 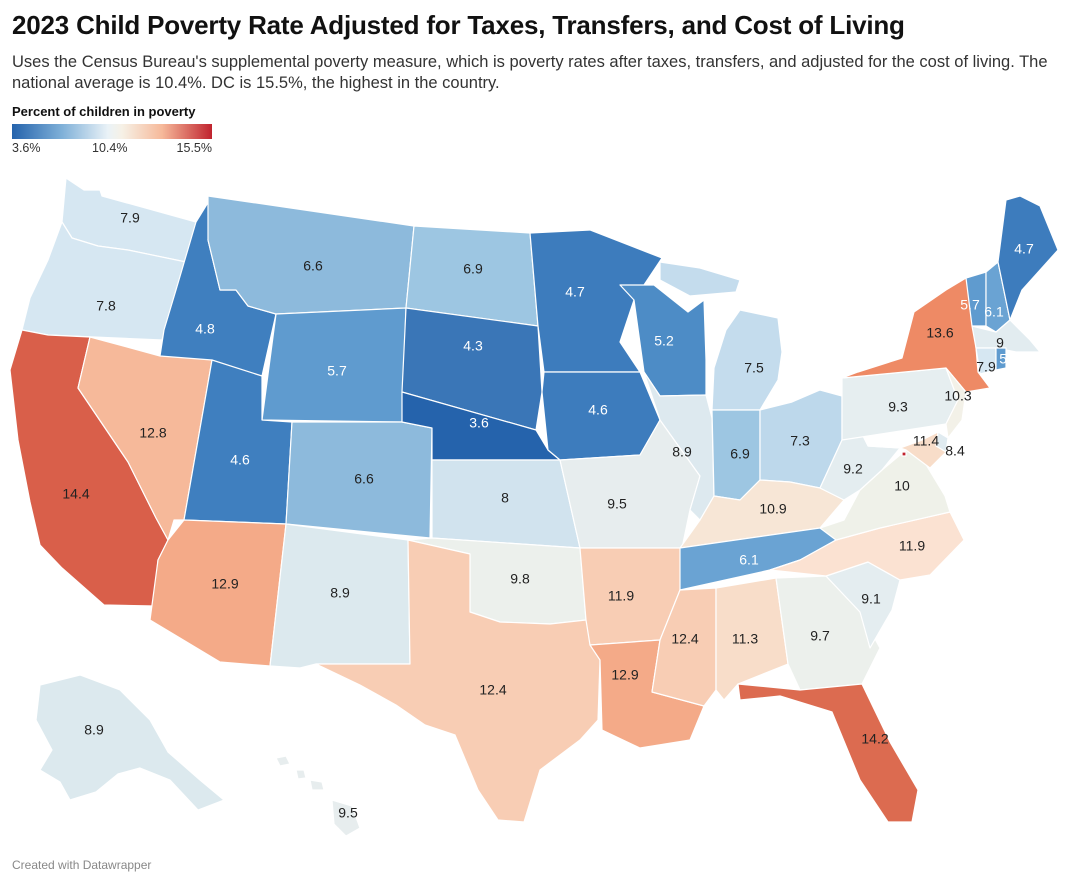 I want to click on state-shape-az, so click(x=218, y=593).